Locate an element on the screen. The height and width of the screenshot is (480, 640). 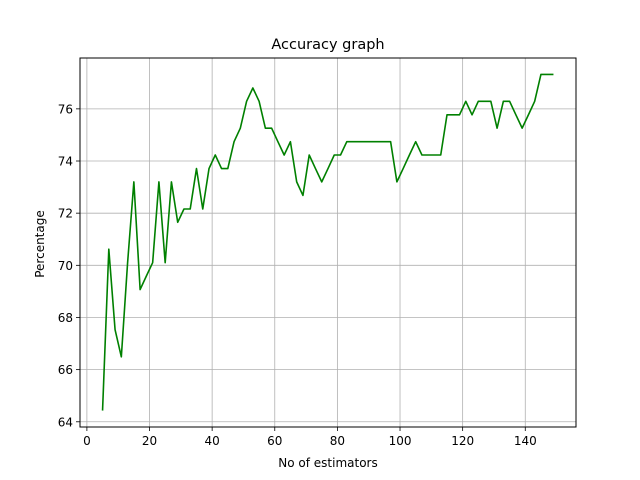
x-tick-label: 100 is located at coordinates (400, 441).